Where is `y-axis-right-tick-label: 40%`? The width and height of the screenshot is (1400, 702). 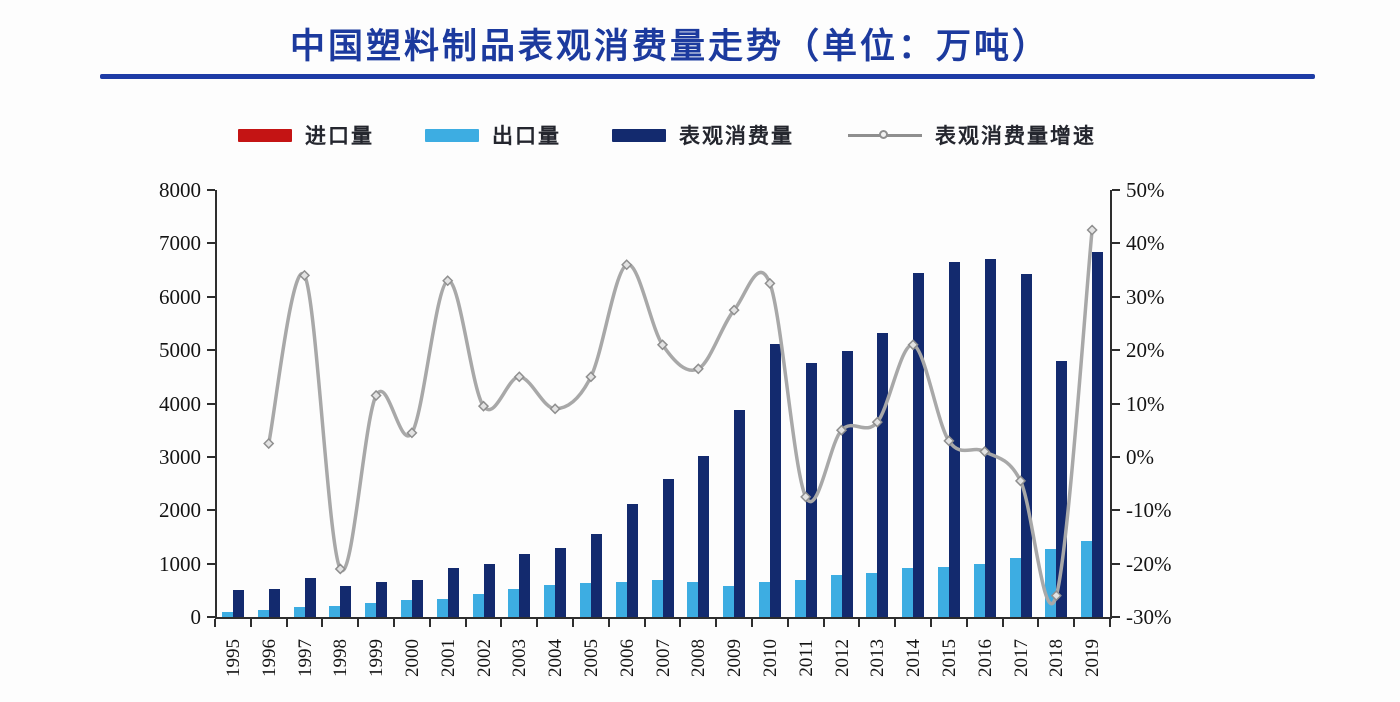 y-axis-right-tick-label: 40% is located at coordinates (1145, 243).